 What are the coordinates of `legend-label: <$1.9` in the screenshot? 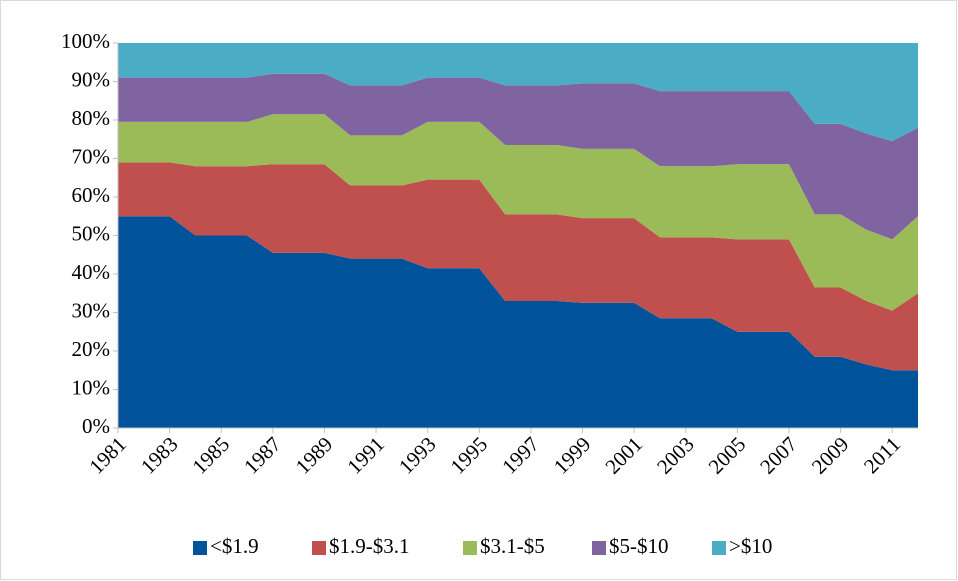 It's located at (234, 546).